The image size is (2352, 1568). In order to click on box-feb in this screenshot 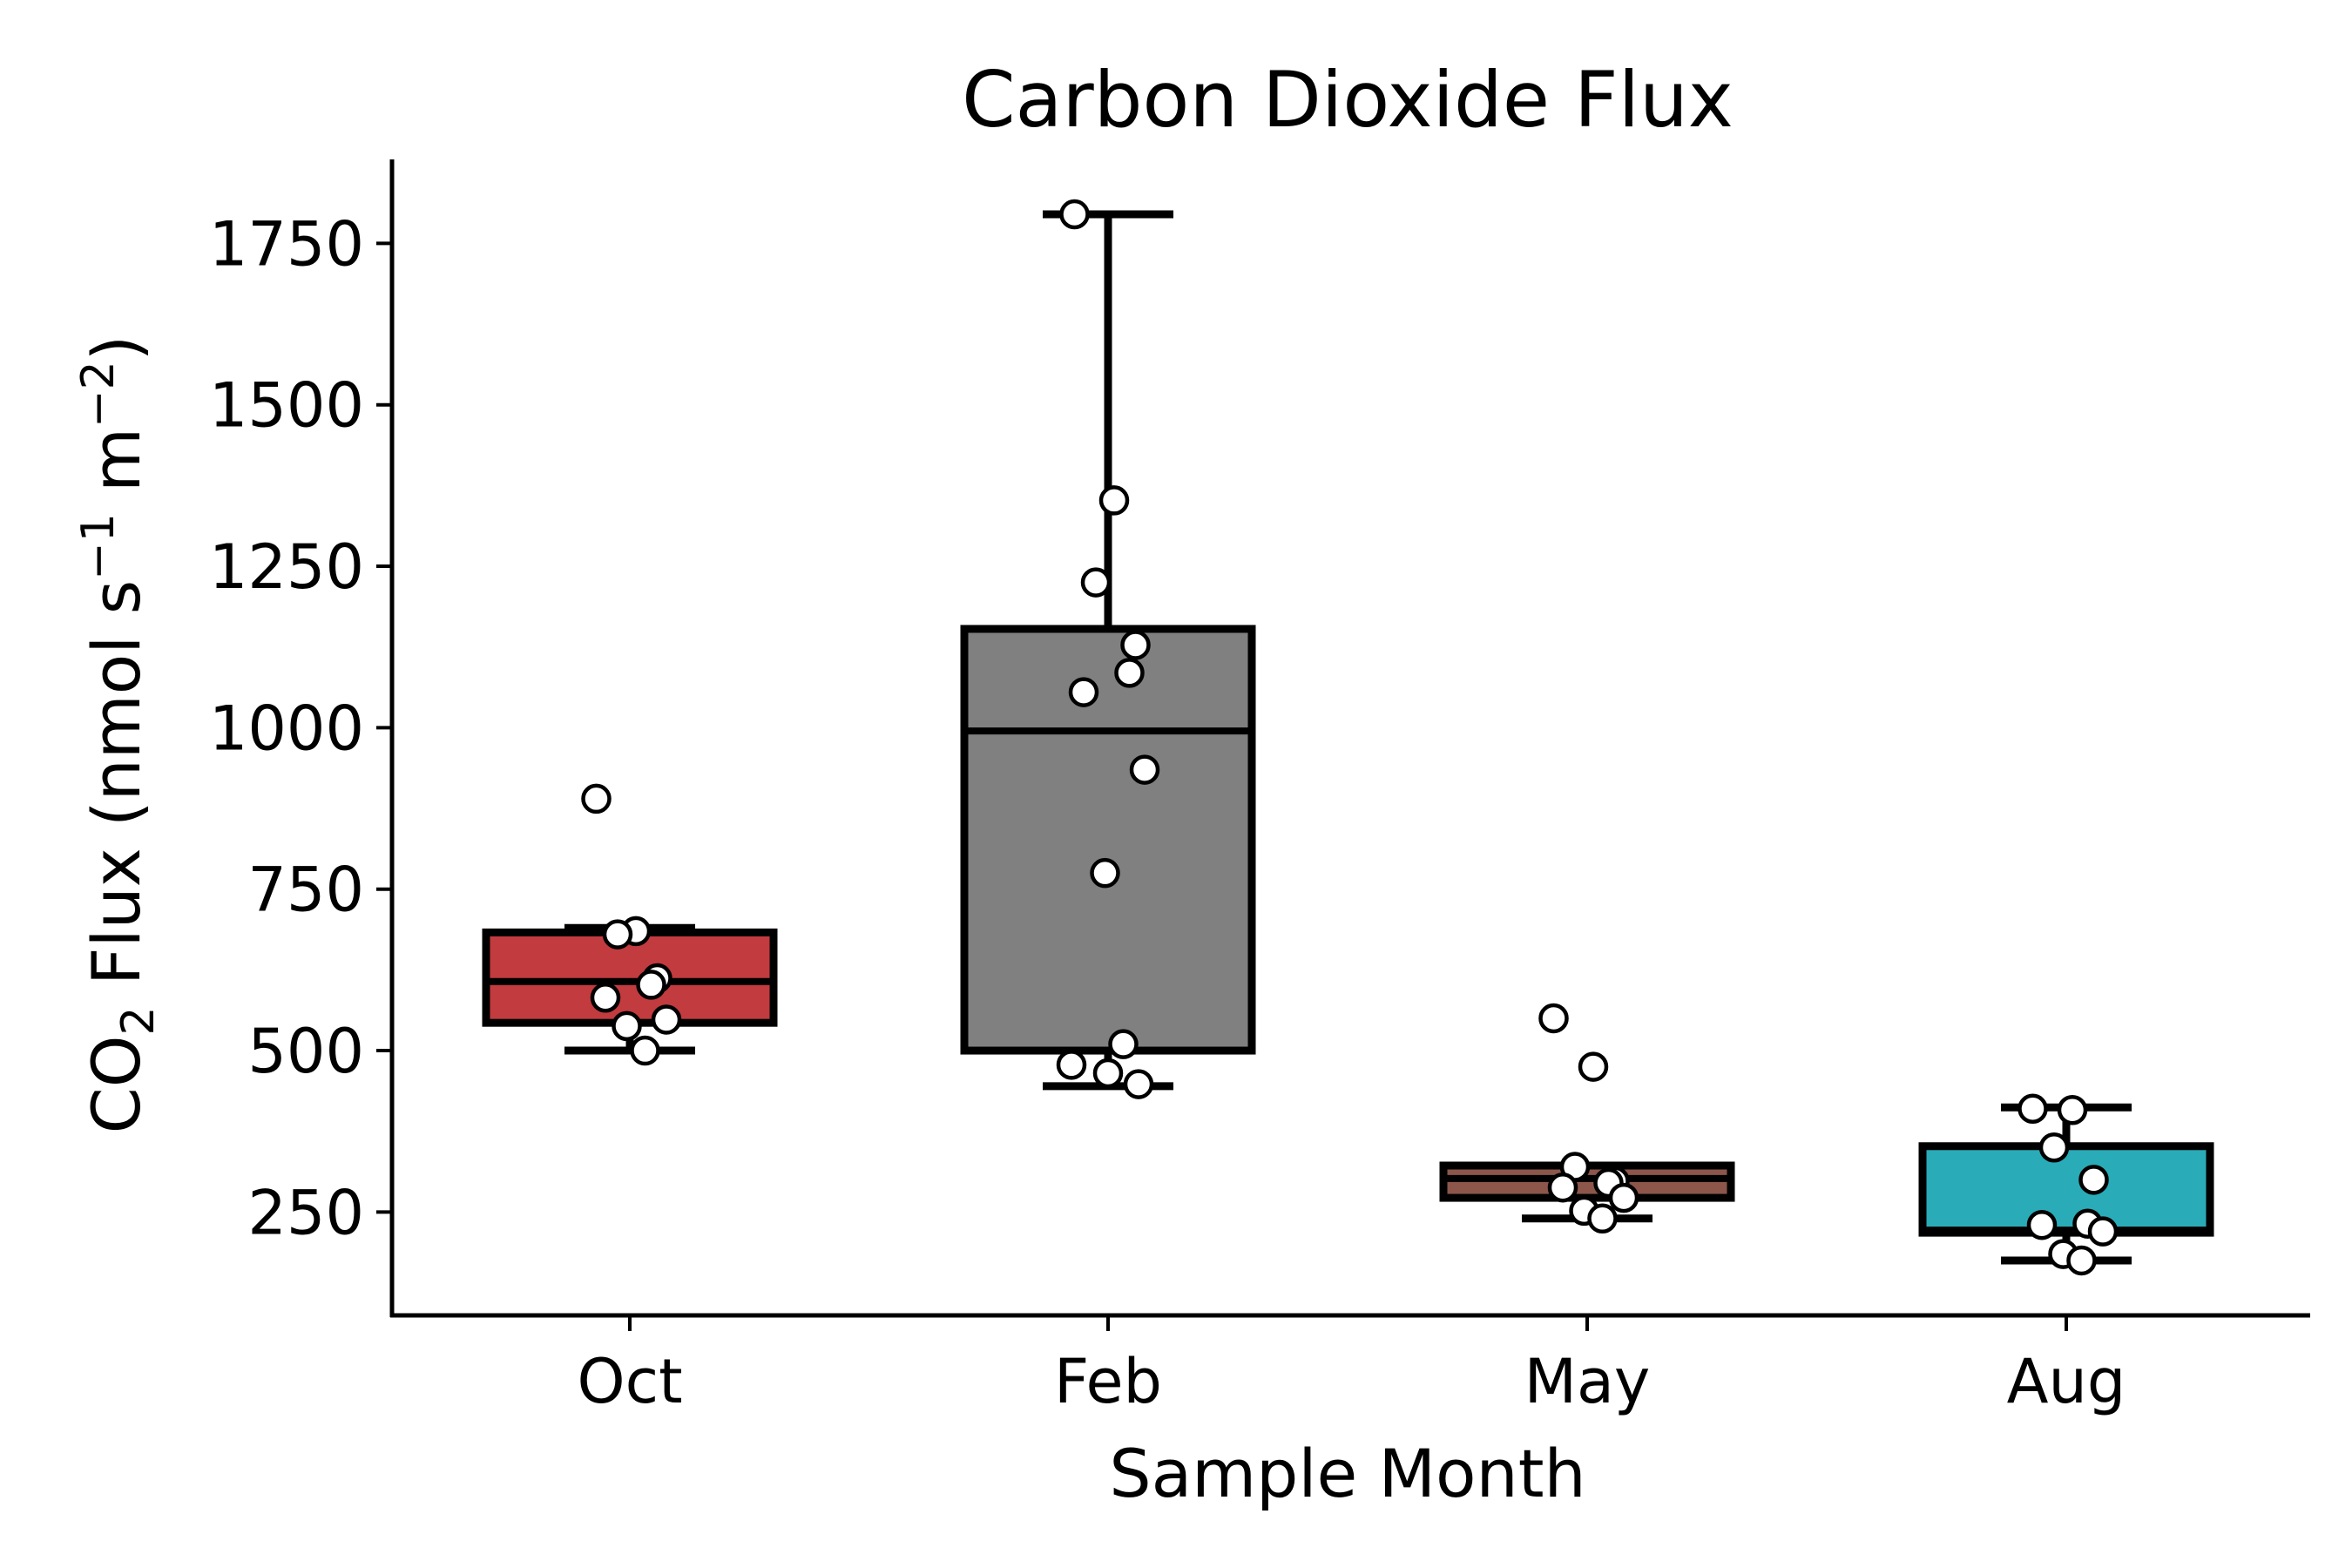, I will do `click(1108, 650)`.